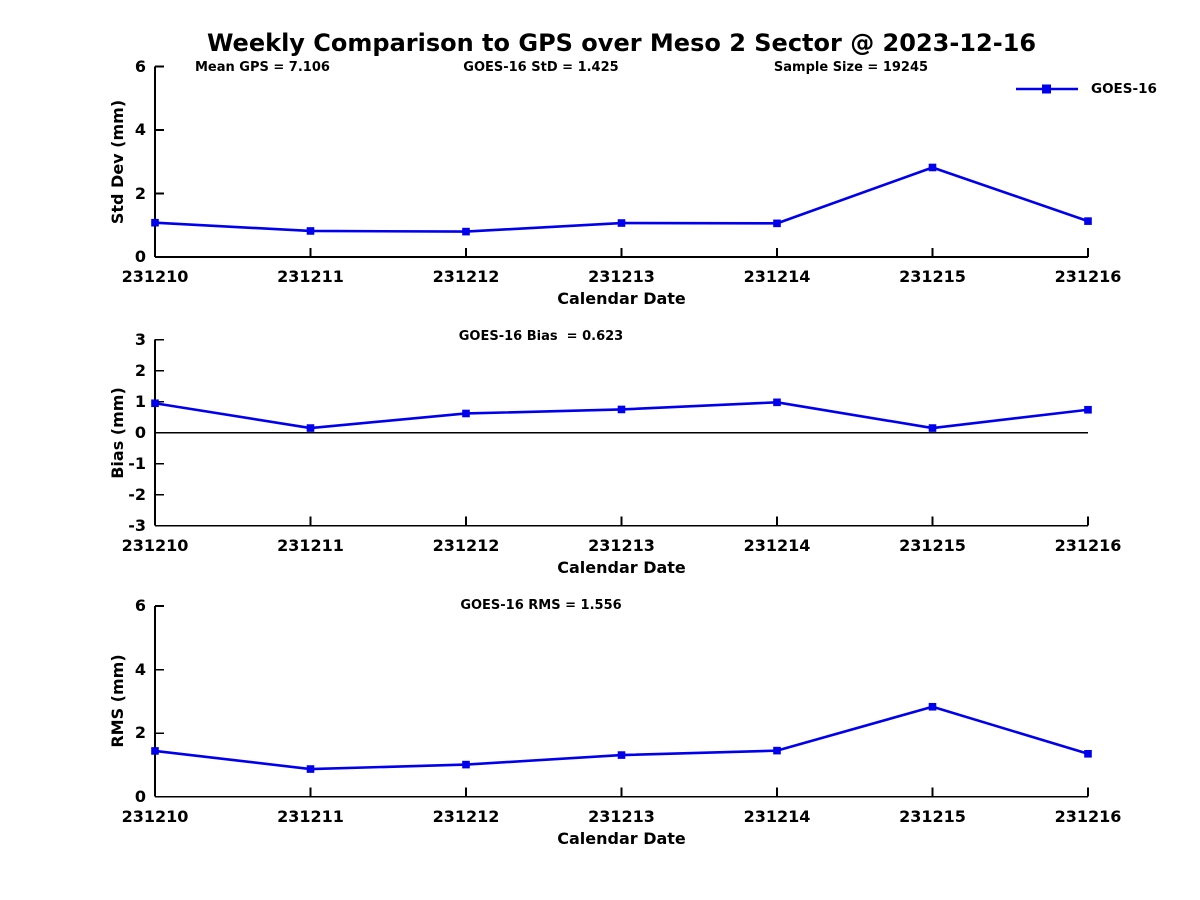 This screenshot has height=900, width=1200. Describe the element at coordinates (541, 605) in the screenshot. I see `subplot-rms-title: GOES-16 RMS = 1.556` at that location.